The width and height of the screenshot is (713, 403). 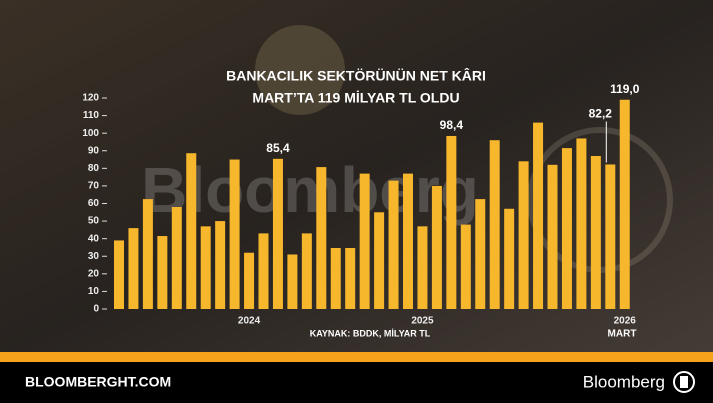 I want to click on brand-logo-mark, so click(x=684, y=382).